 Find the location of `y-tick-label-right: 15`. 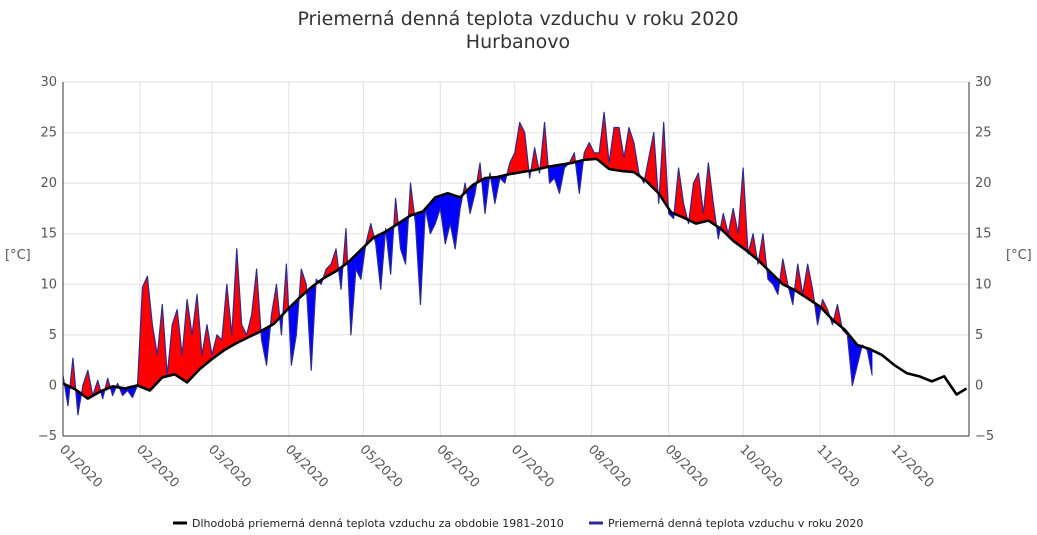

y-tick-label-right: 15 is located at coordinates (983, 234).